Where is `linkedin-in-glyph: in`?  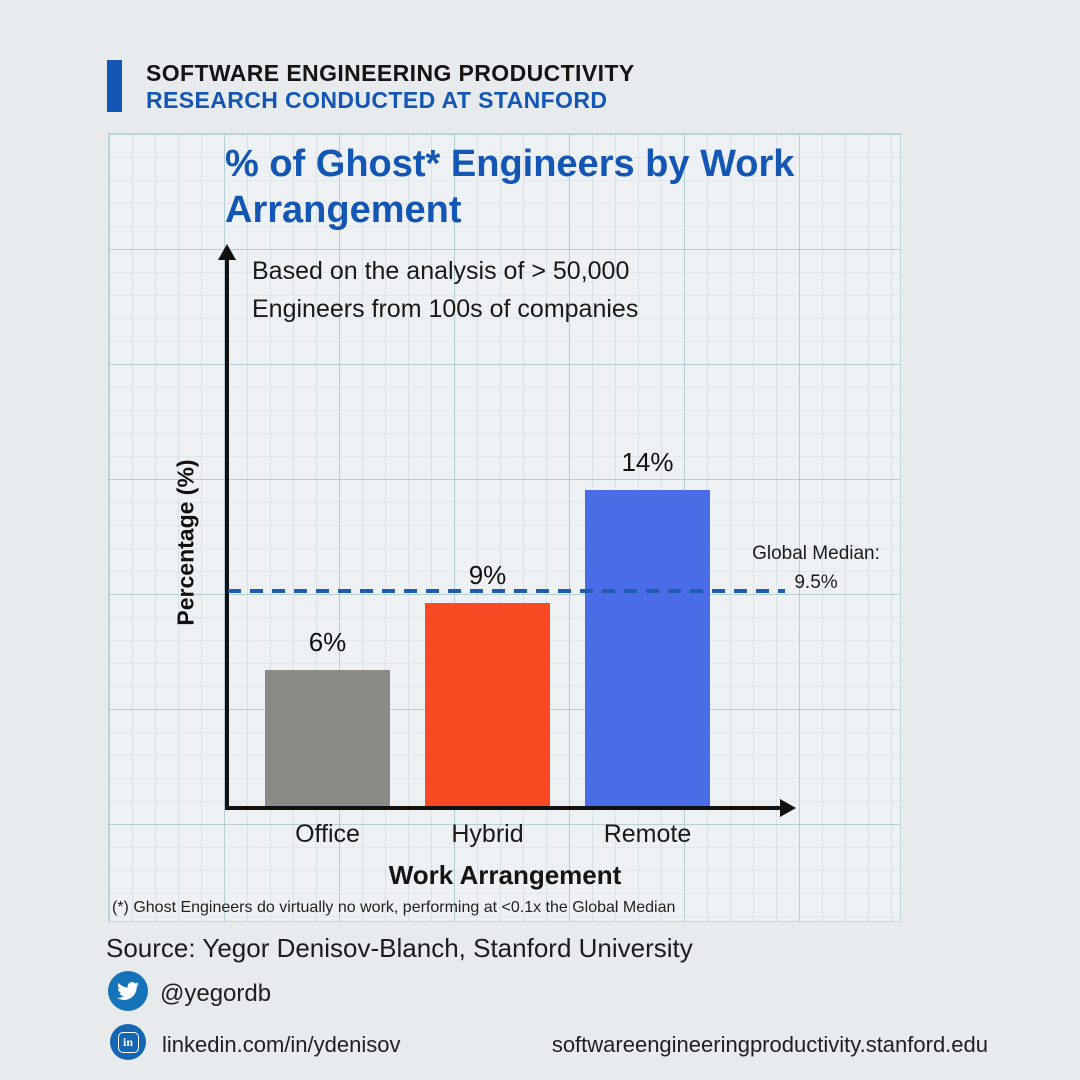 linkedin-in-glyph: in is located at coordinates (128, 1042).